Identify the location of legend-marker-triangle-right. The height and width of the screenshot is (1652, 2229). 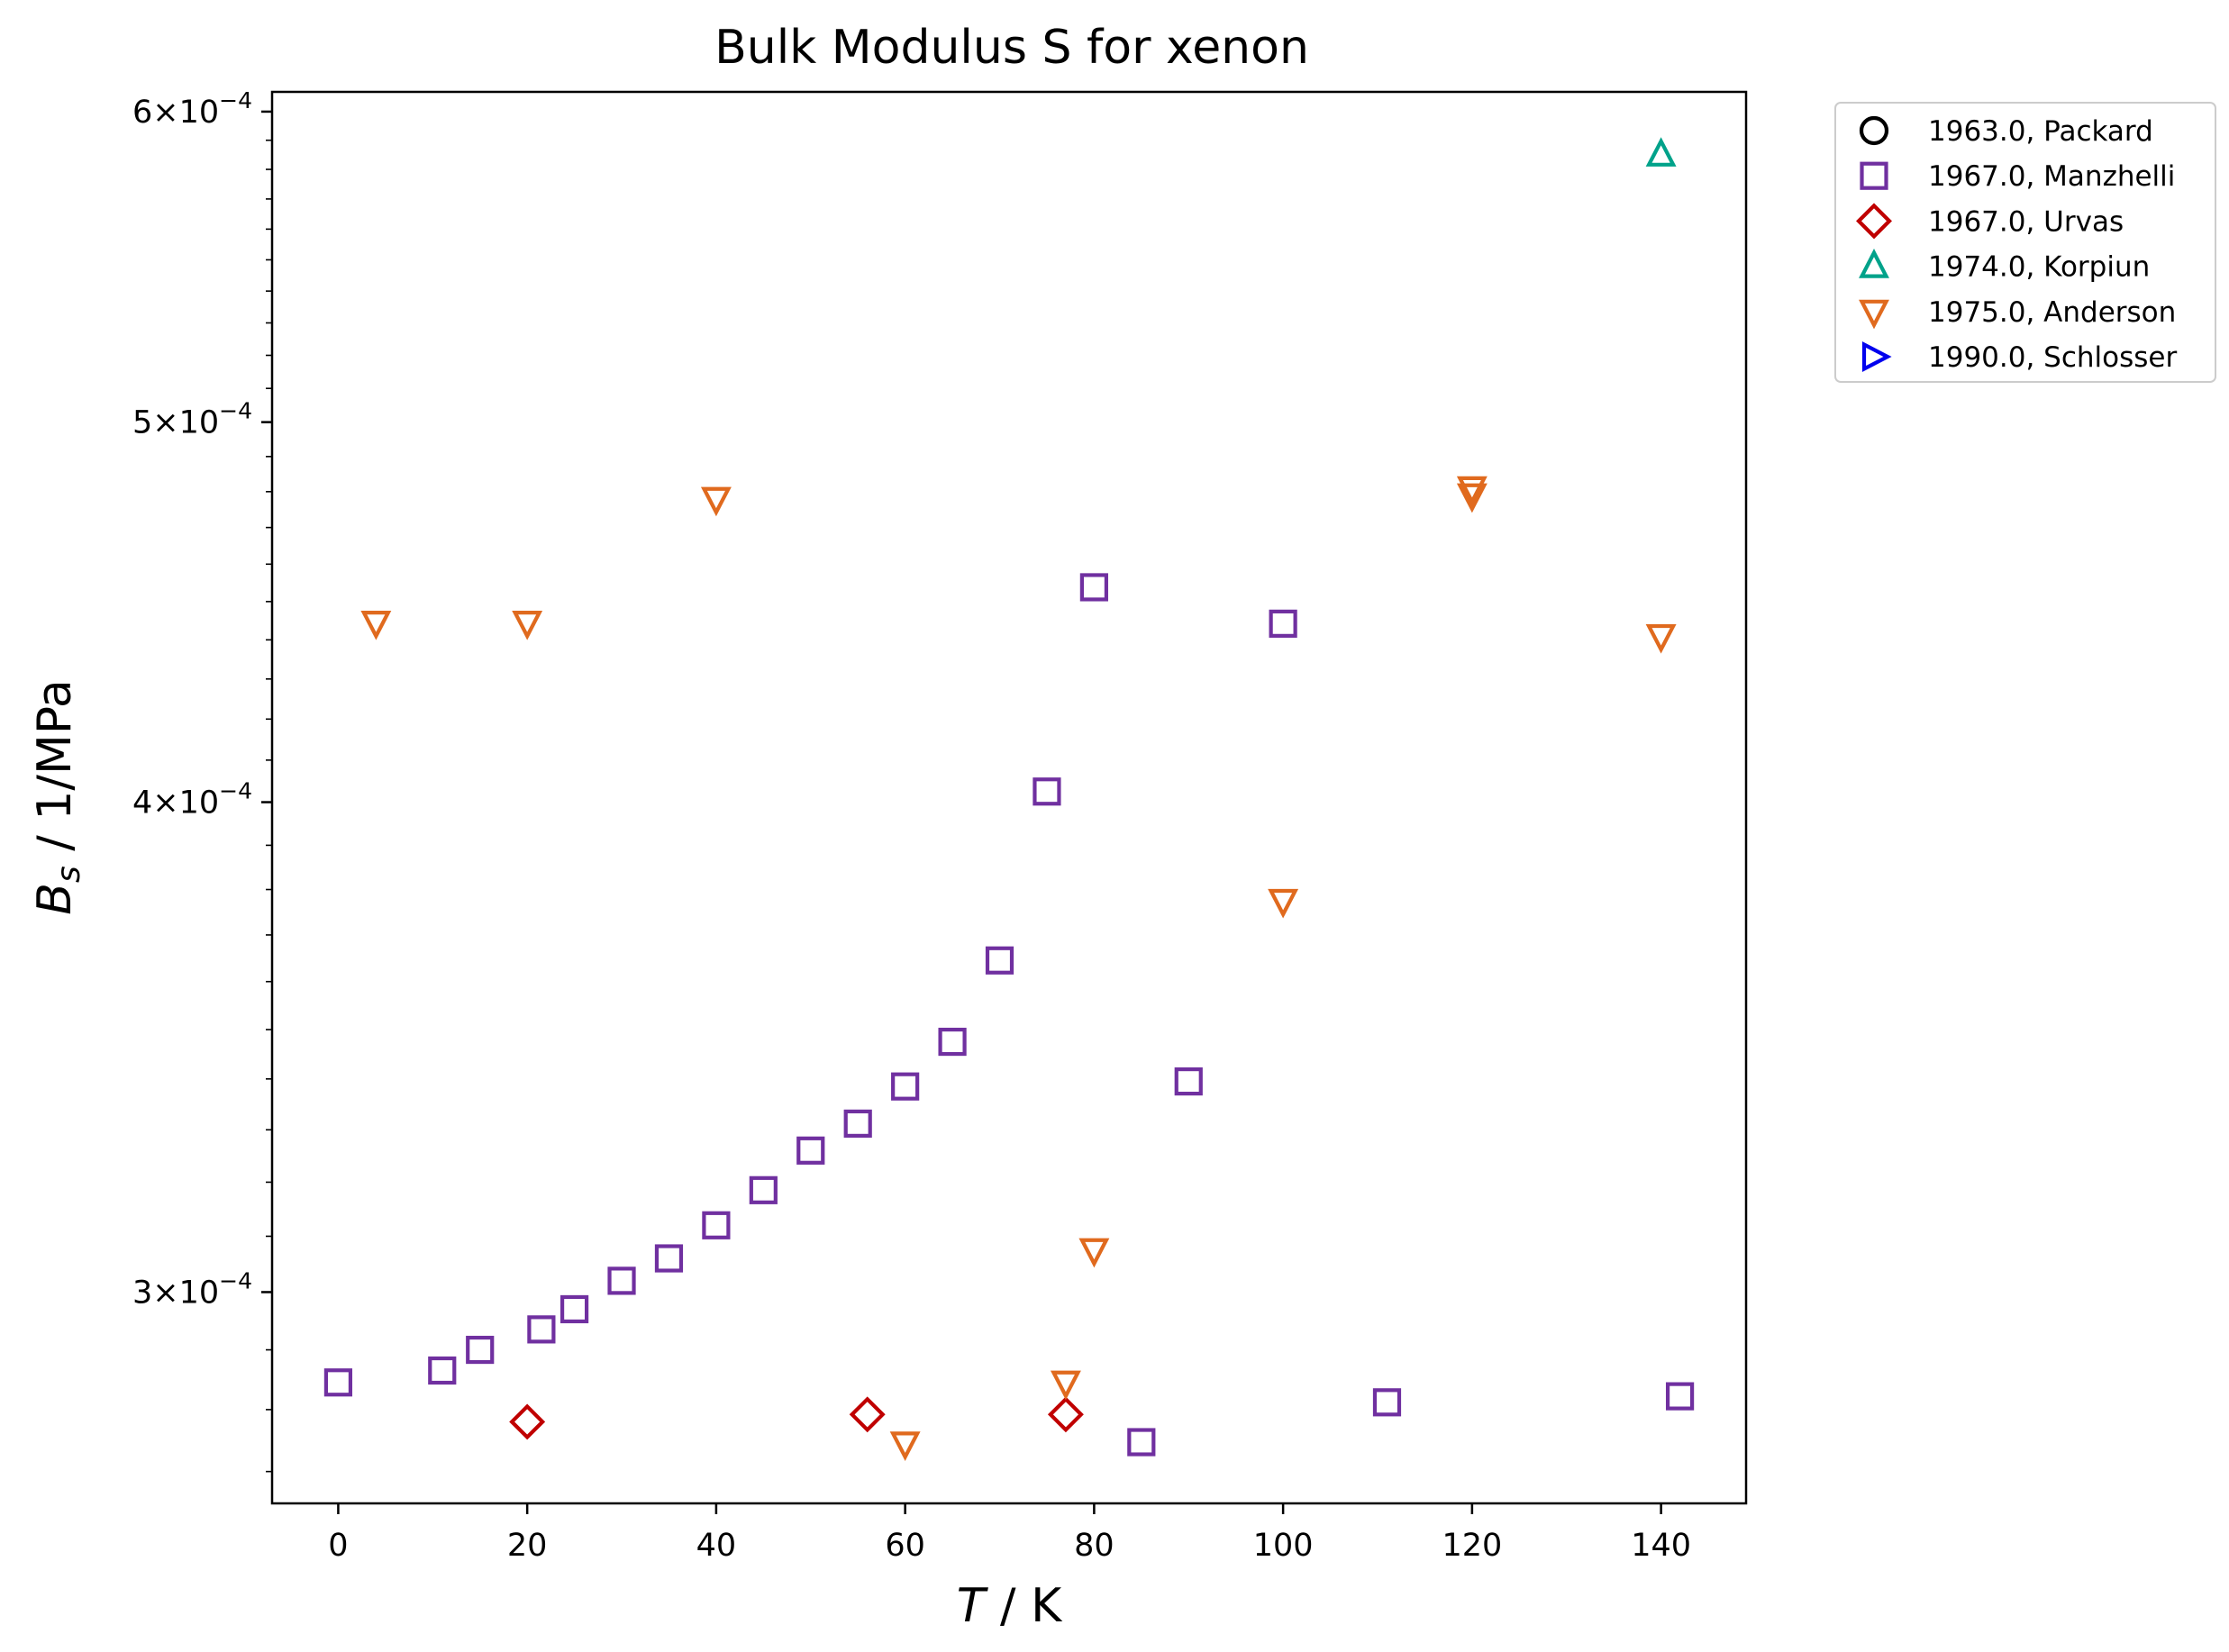
(1876, 356).